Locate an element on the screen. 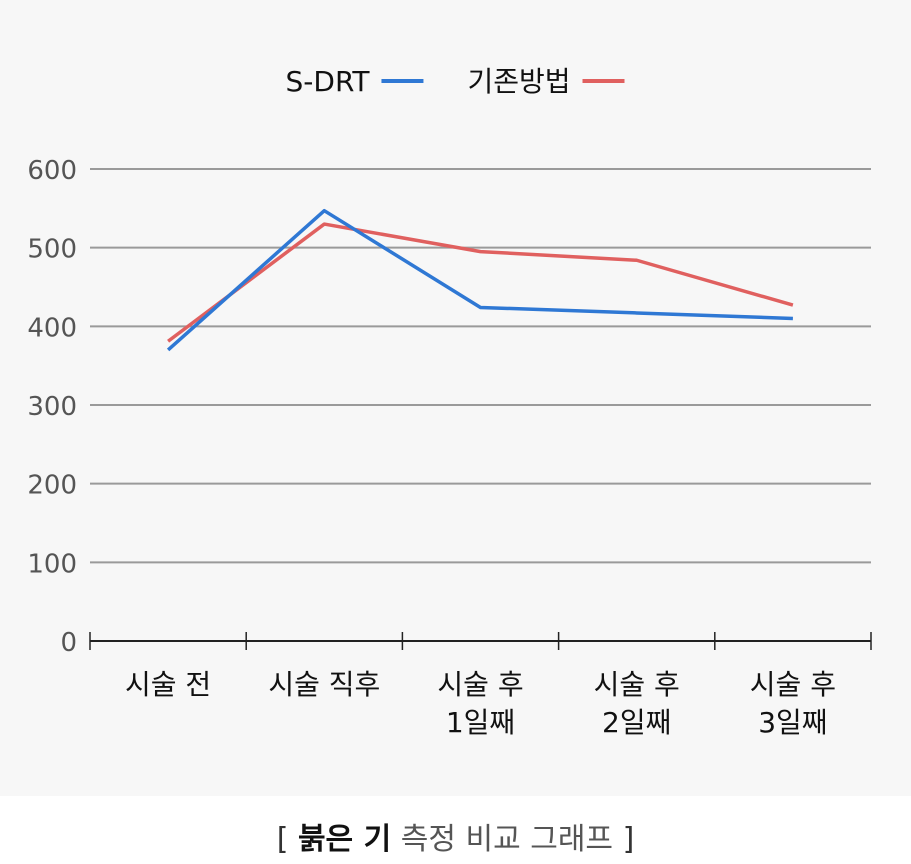 This screenshot has width=911, height=864. caption-close-bracket: ] is located at coordinates (628, 839).